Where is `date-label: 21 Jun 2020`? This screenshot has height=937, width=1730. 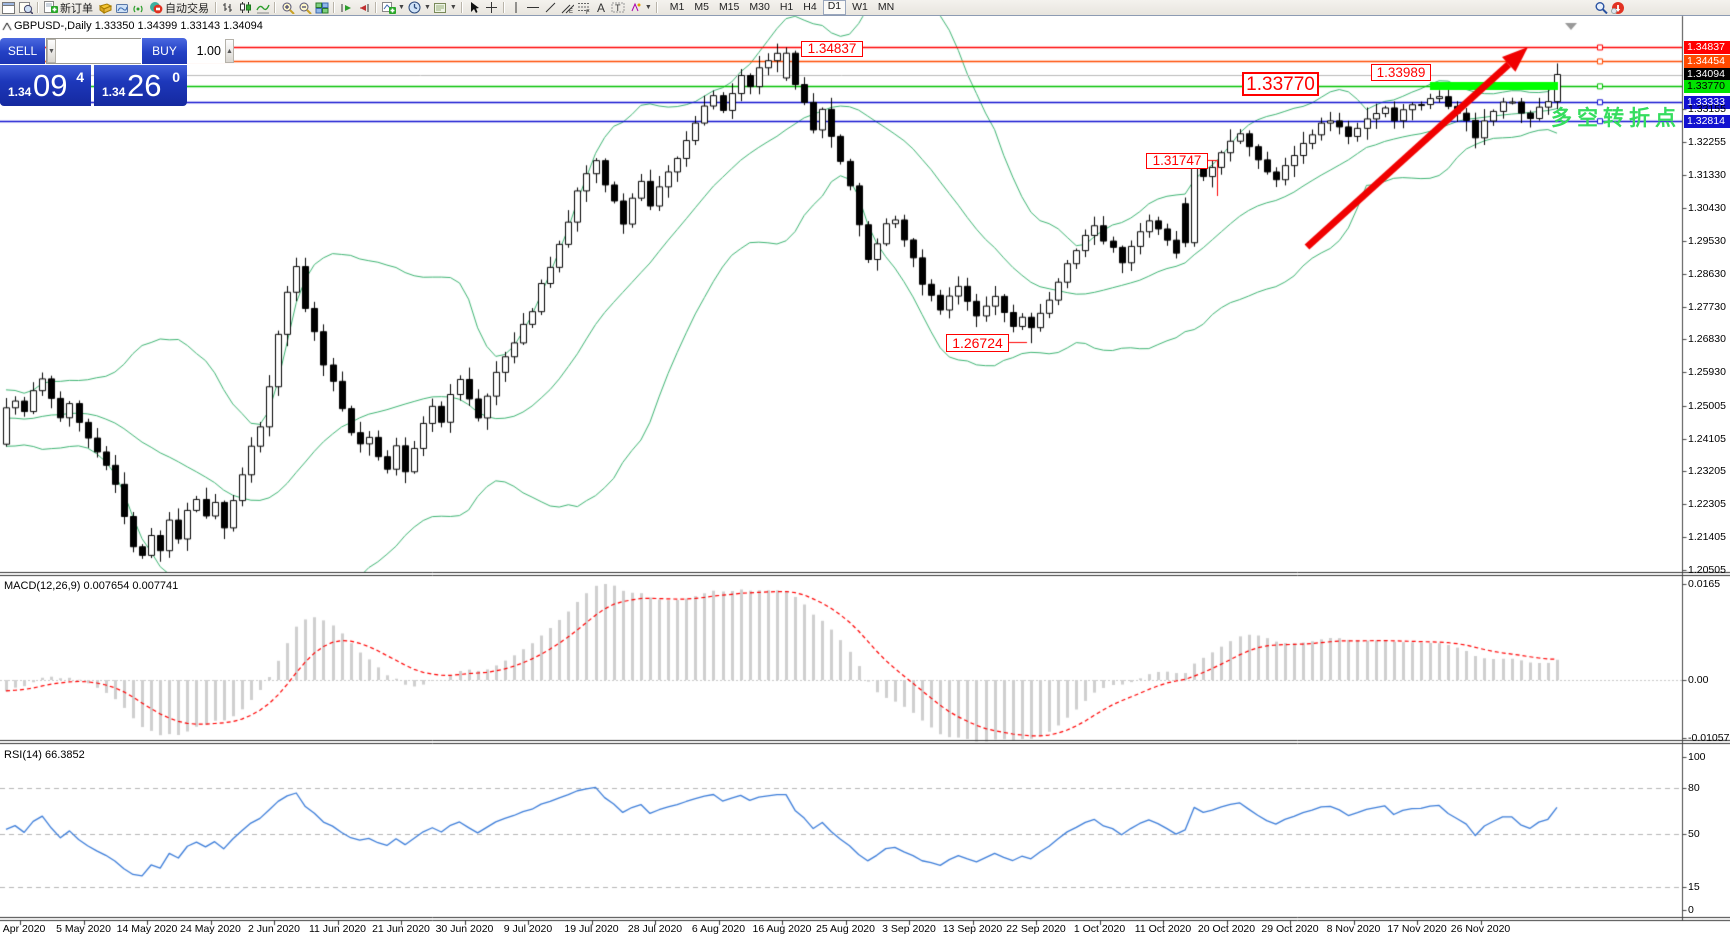 date-label: 21 Jun 2020 is located at coordinates (401, 929).